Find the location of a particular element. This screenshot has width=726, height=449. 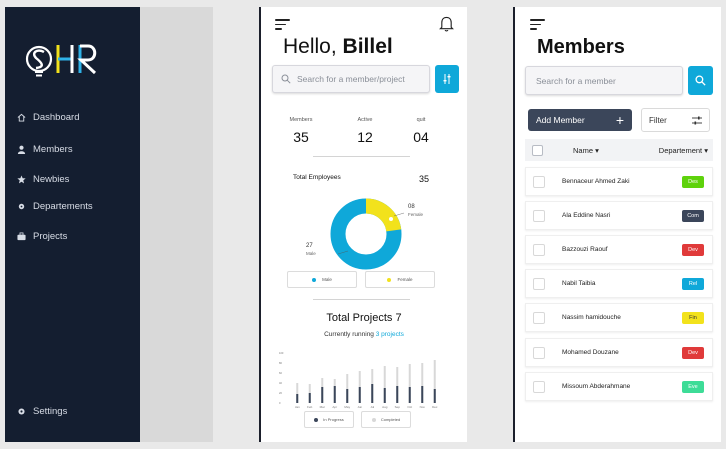

home-search is located at coordinates (351, 79).